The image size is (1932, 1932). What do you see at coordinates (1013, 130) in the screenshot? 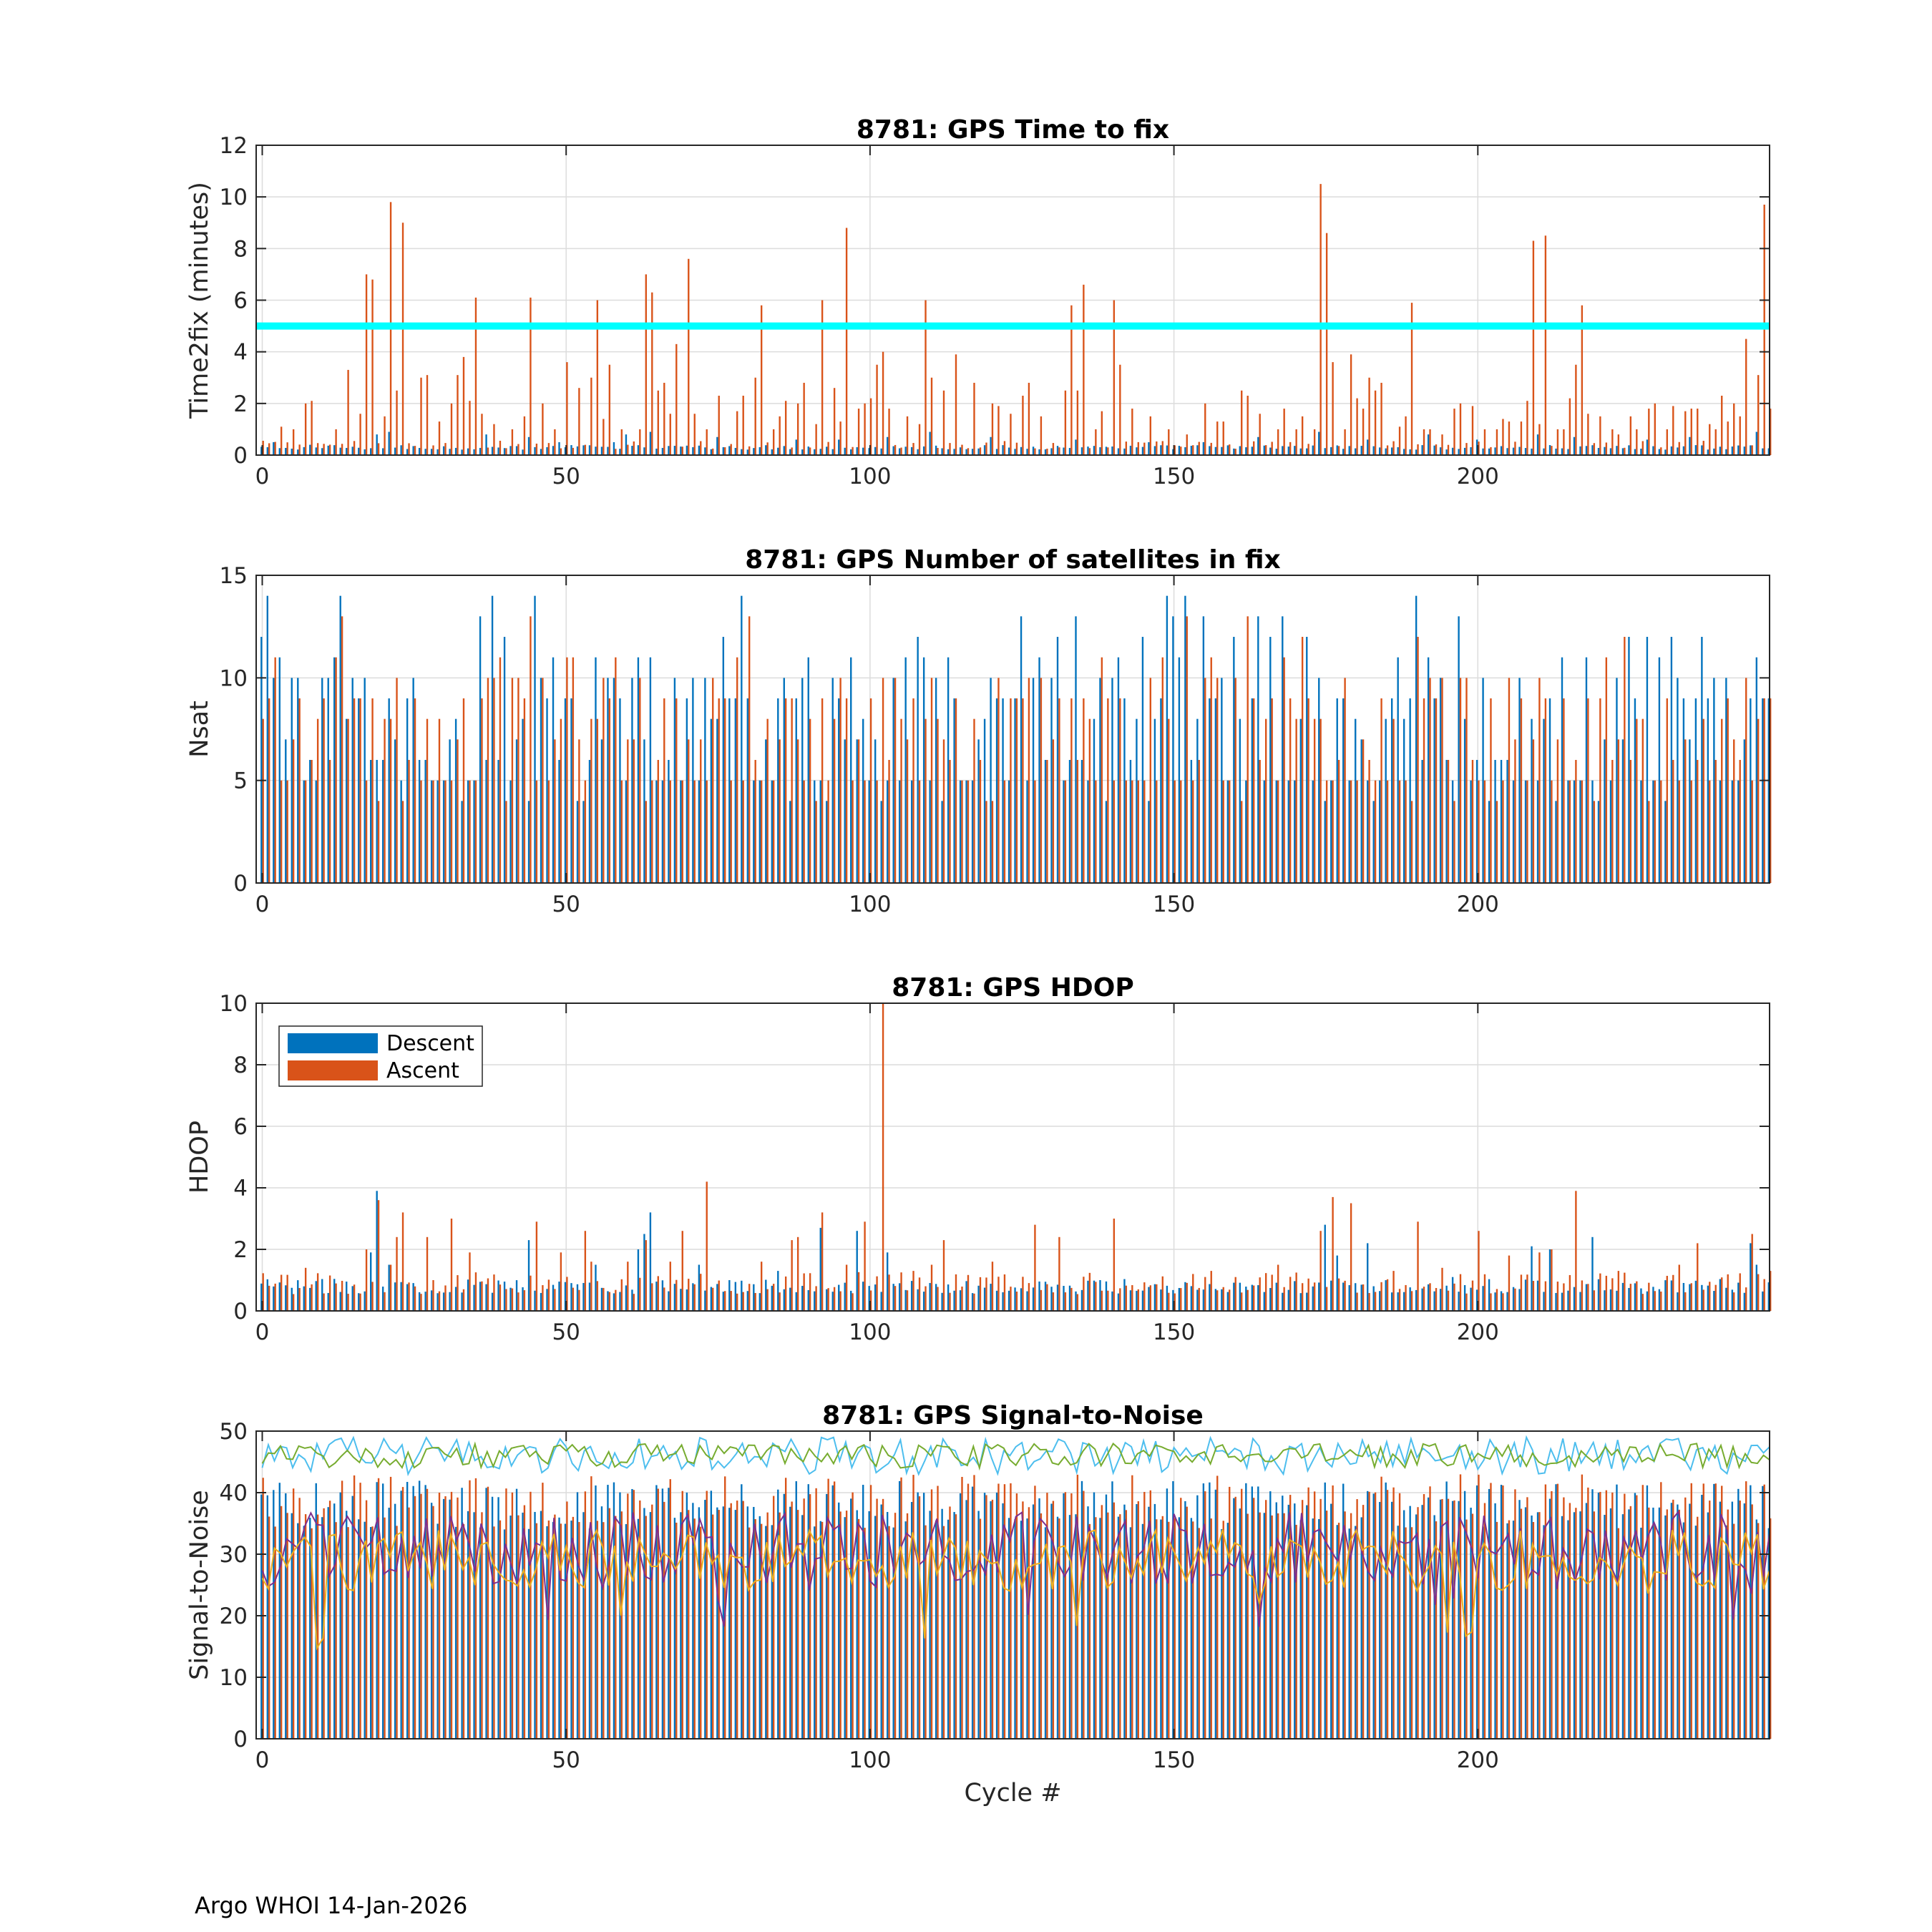
I see `chart-title: 8781: GPS Time to fix` at bounding box center [1013, 130].